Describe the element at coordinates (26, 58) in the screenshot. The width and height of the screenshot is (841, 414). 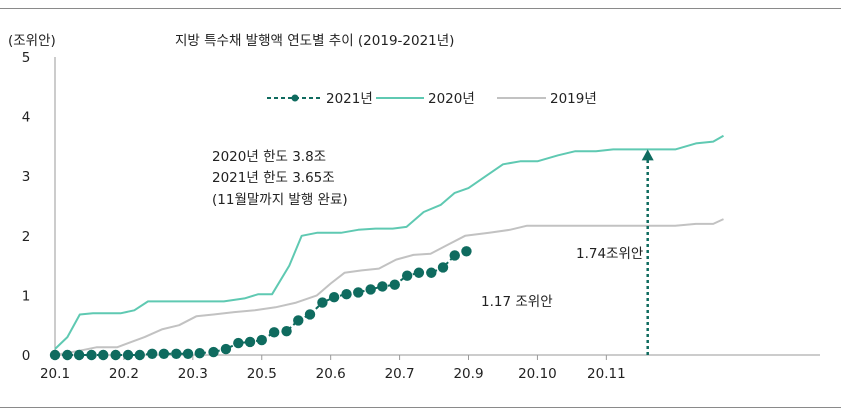
I see `y-tick-label: 5` at that location.